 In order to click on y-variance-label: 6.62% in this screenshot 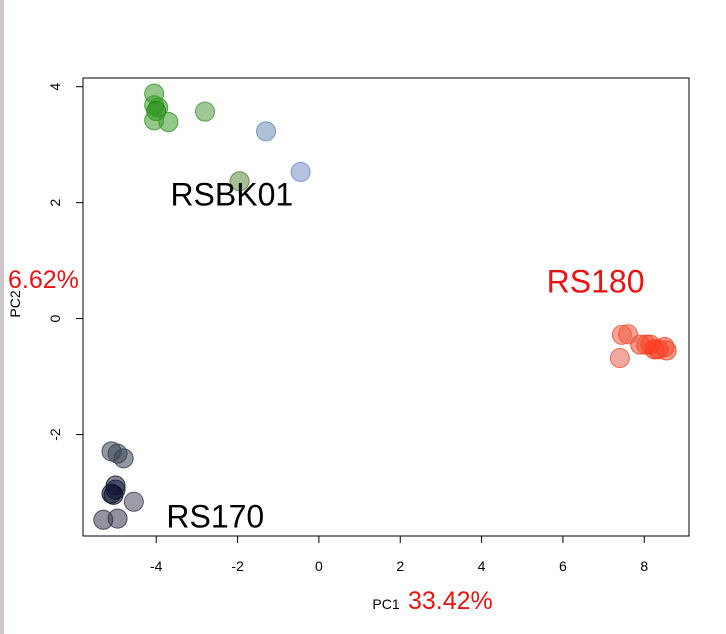, I will do `click(43, 280)`.